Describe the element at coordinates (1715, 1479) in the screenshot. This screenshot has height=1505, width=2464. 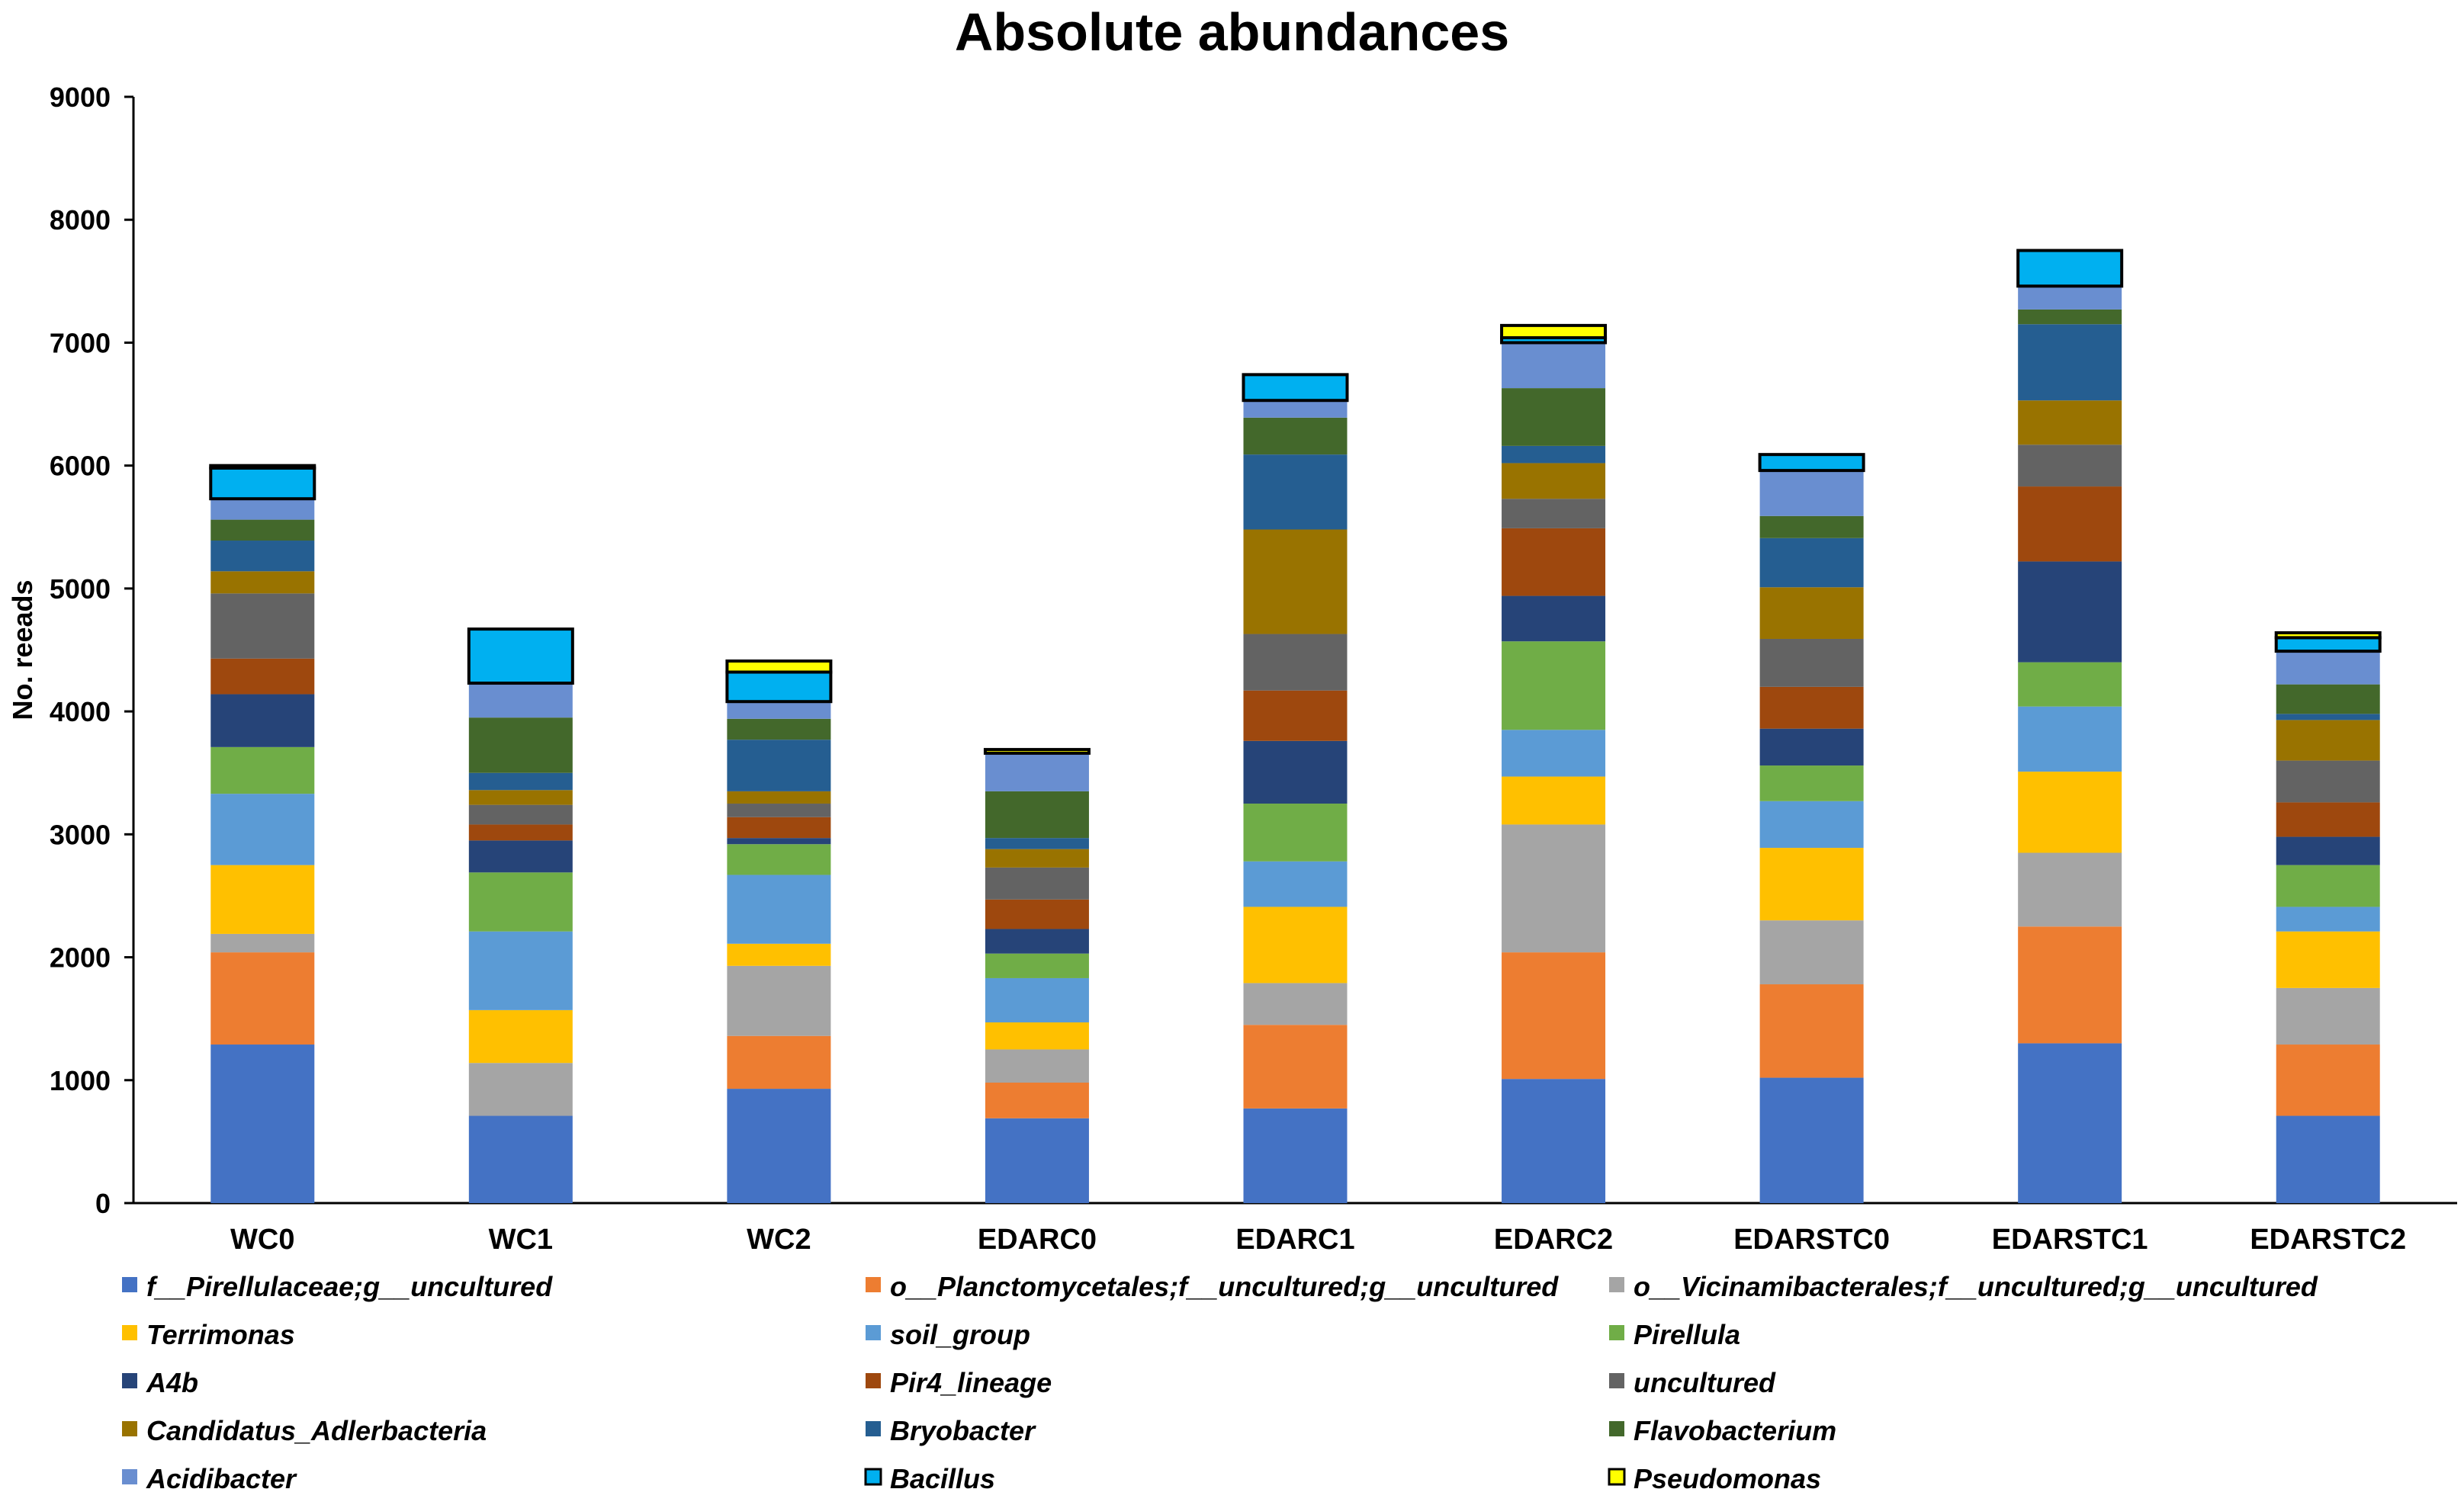
I see `legend-item: Pseudomonas` at that location.